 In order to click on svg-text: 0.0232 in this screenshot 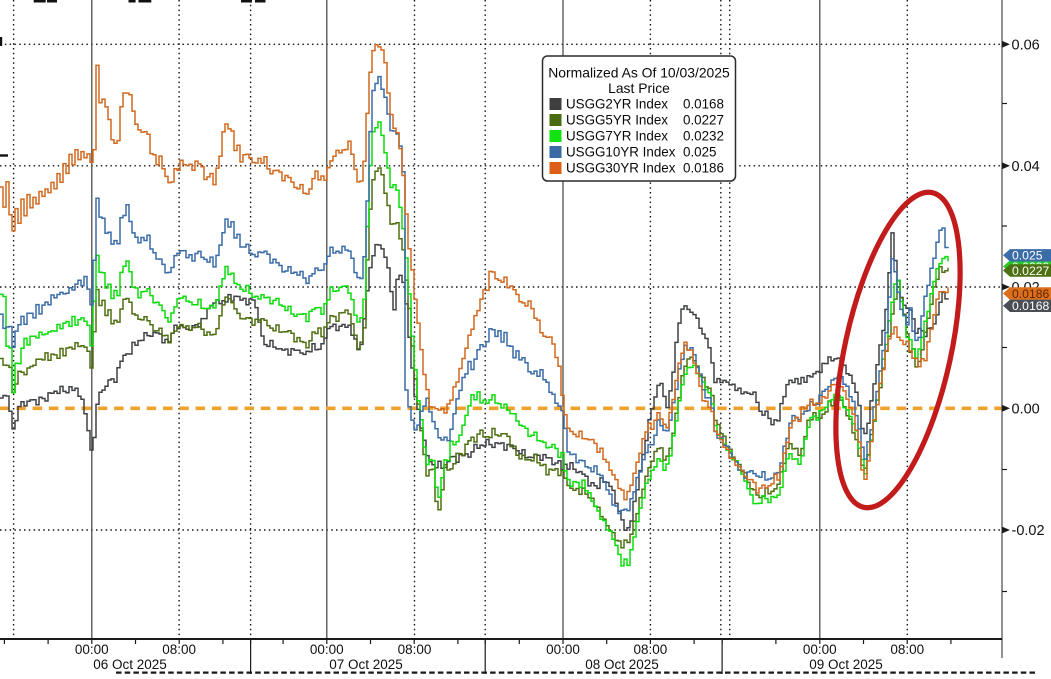, I will do `click(703, 136)`.